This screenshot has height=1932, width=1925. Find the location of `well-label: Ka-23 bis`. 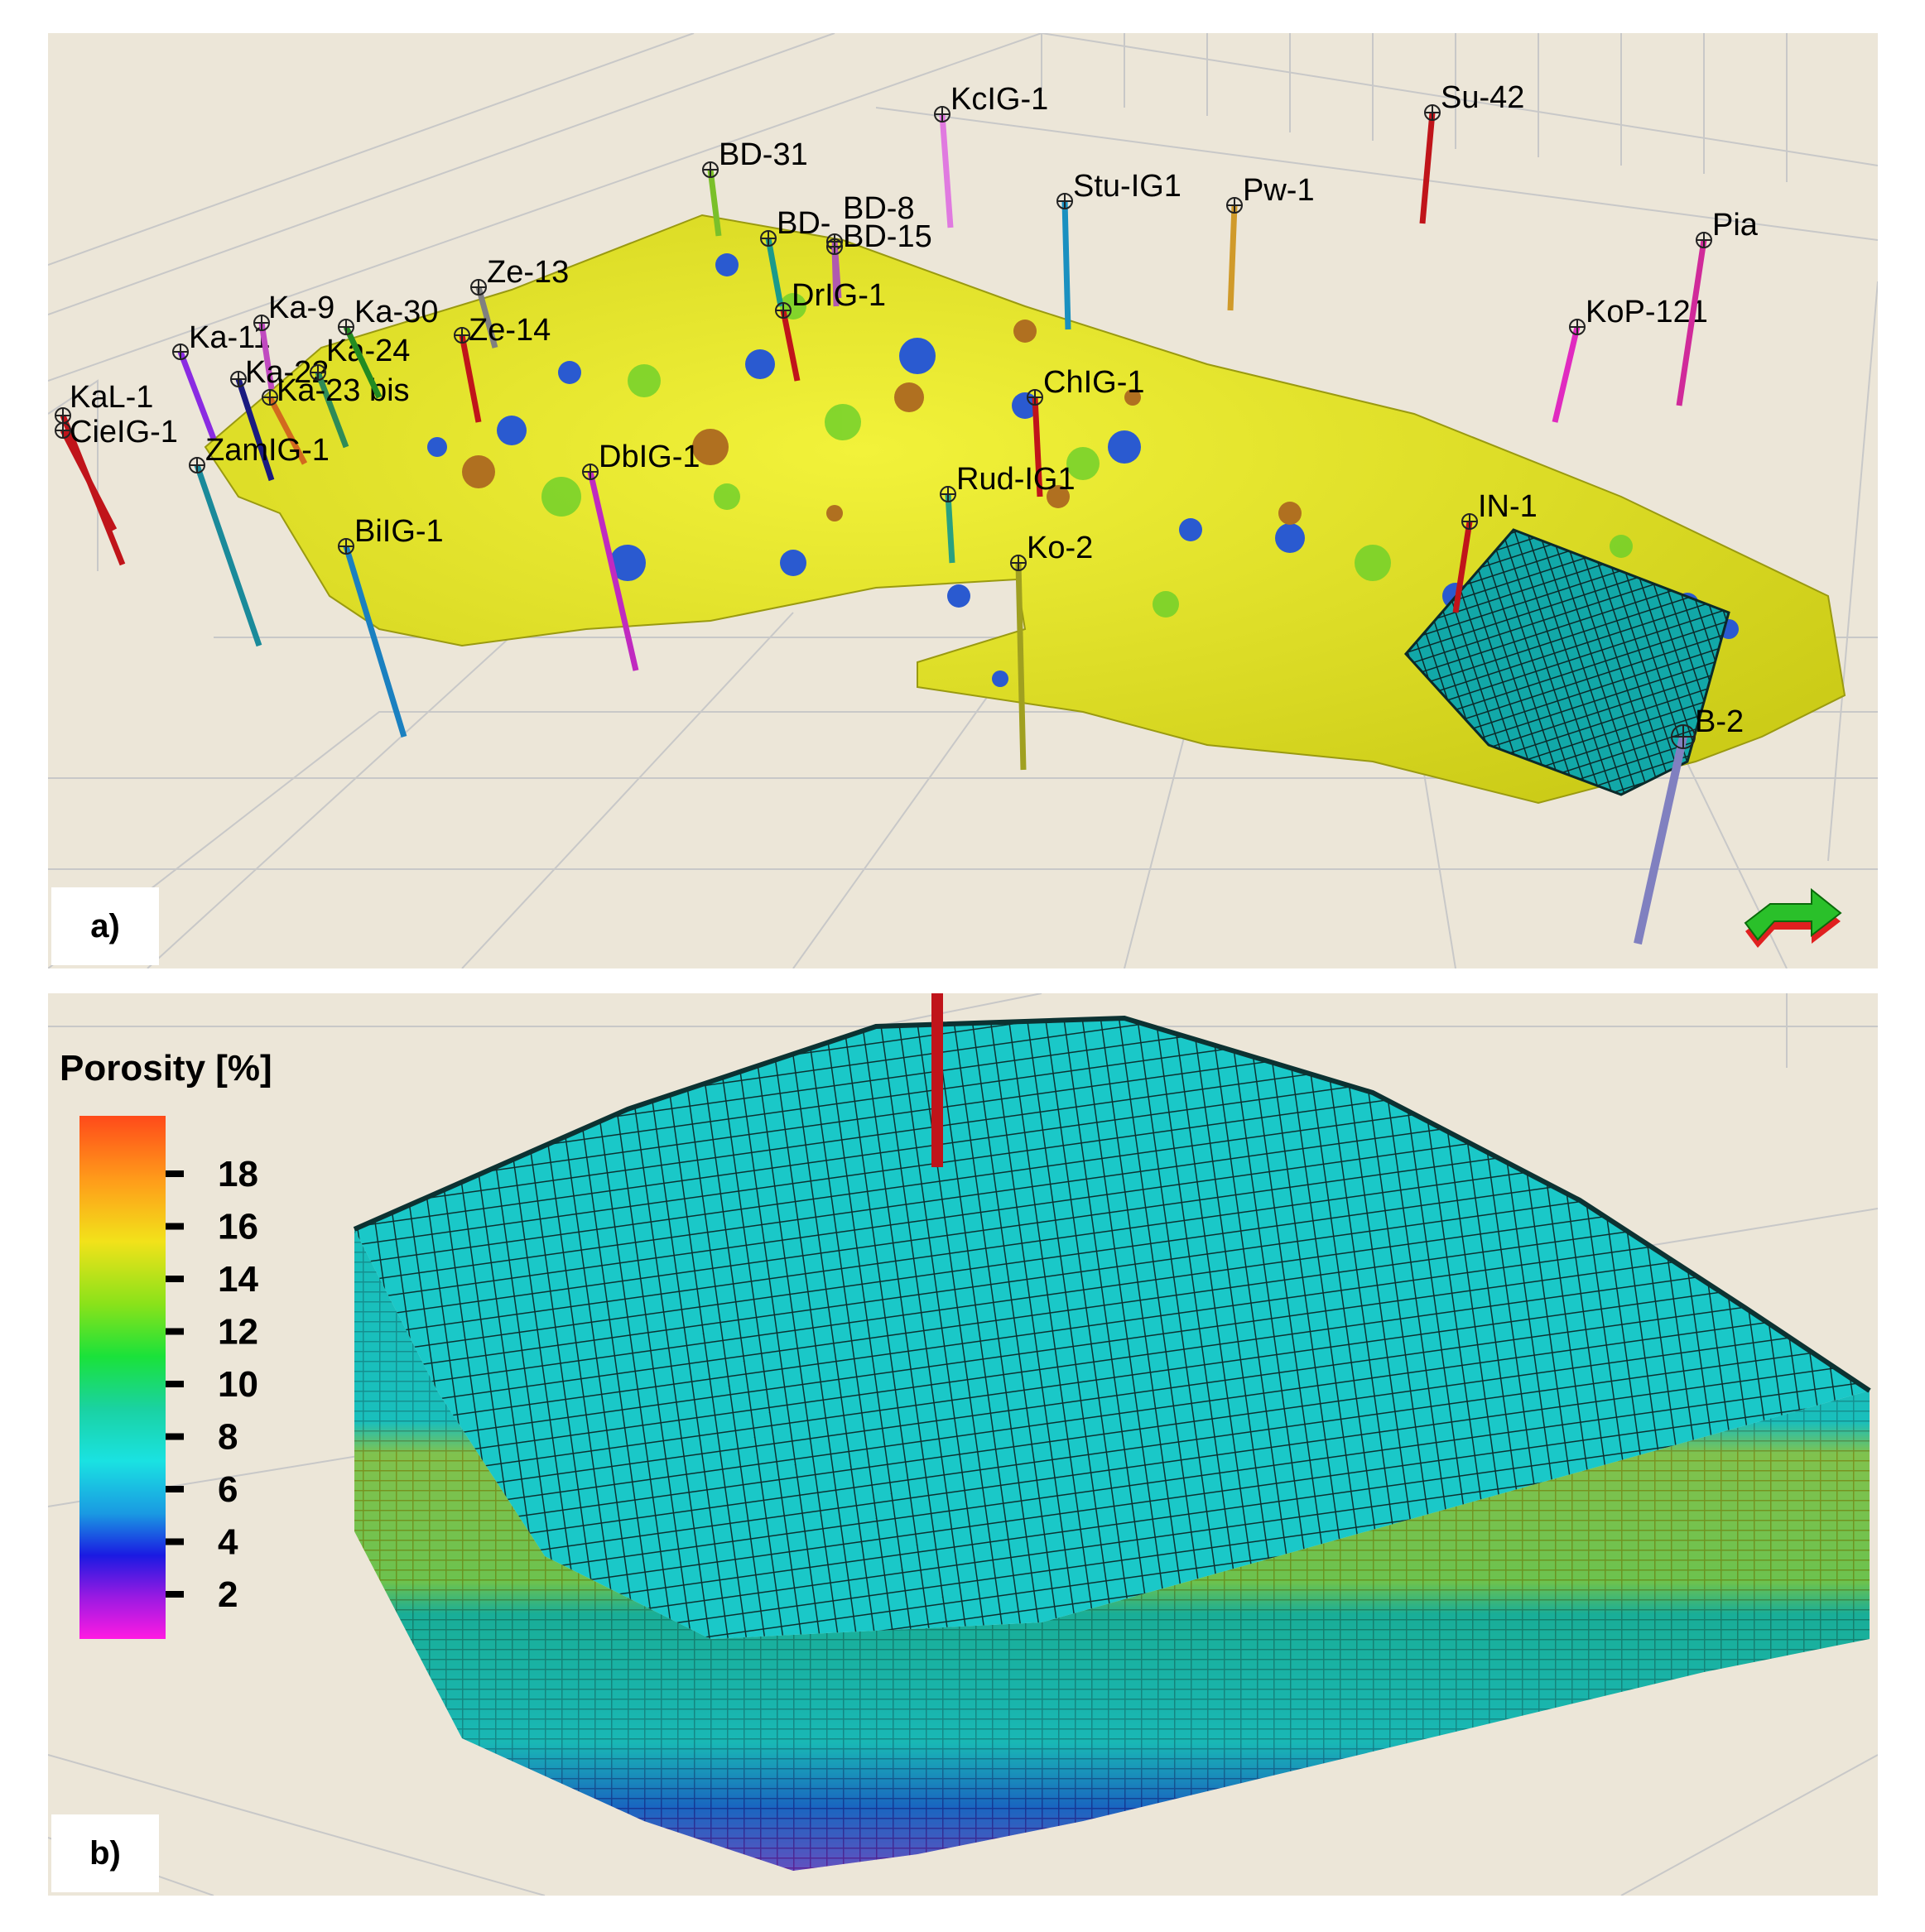

well-label: Ka-23 bis is located at coordinates (344, 390).